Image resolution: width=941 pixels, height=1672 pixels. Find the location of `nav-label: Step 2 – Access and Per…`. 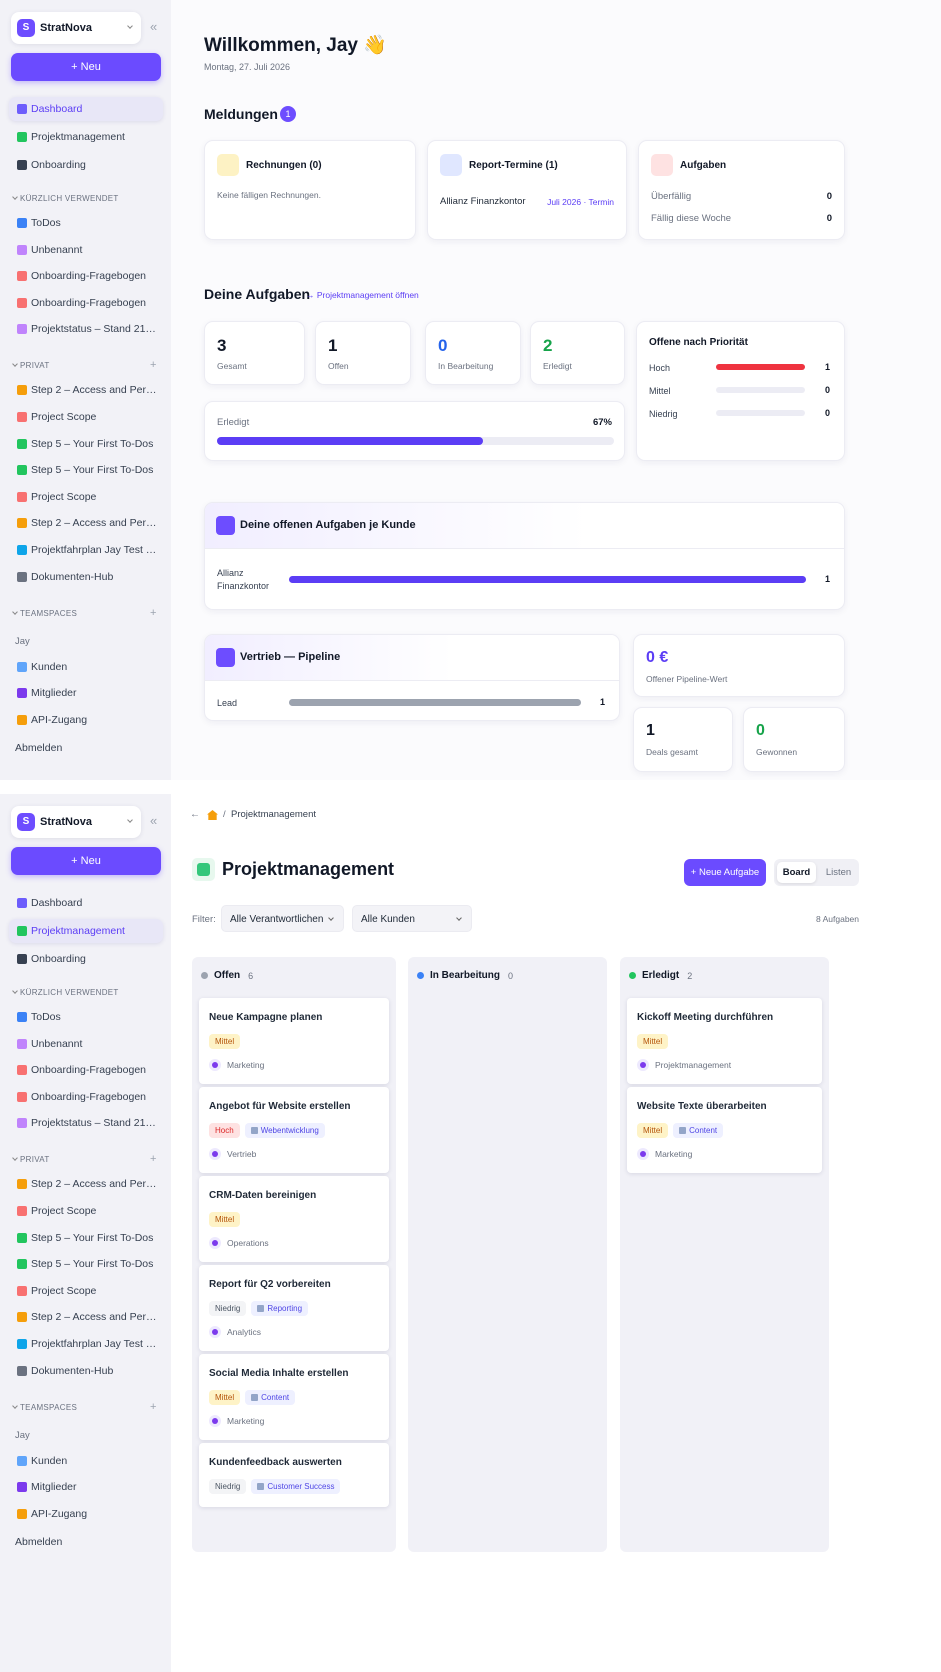

nav-label: Step 2 – Access and Per… is located at coordinates (94, 523).